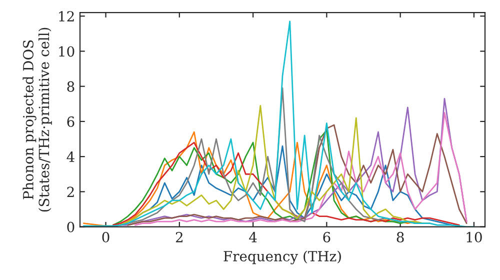 The width and height of the screenshot is (500, 280). I want to click on y-axis-title: Phonon projected DOS (States/THz·primitive cell), so click(37, 120).